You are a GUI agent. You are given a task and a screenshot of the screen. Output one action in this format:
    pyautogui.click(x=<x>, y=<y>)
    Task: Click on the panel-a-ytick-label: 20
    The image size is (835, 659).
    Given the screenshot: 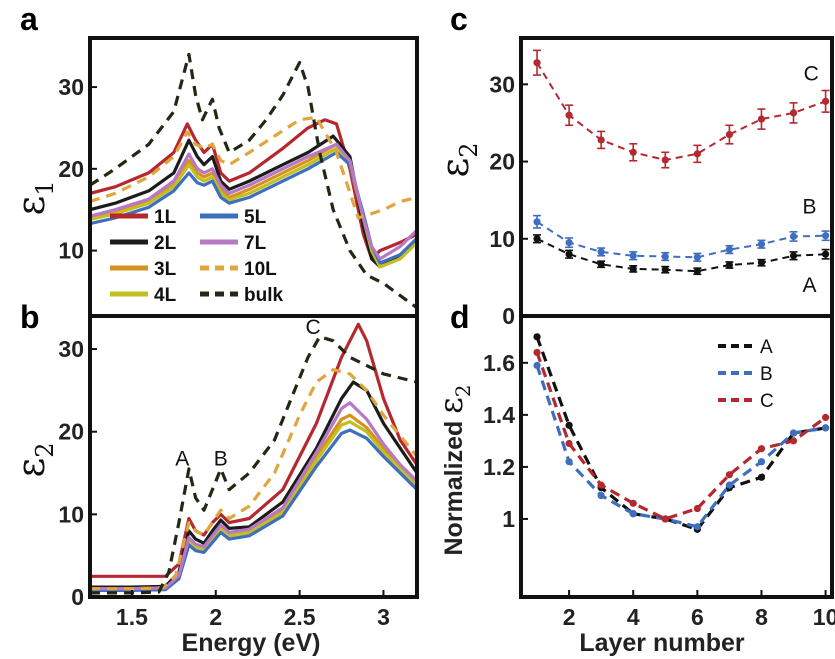 What is the action you would take?
    pyautogui.click(x=71, y=169)
    